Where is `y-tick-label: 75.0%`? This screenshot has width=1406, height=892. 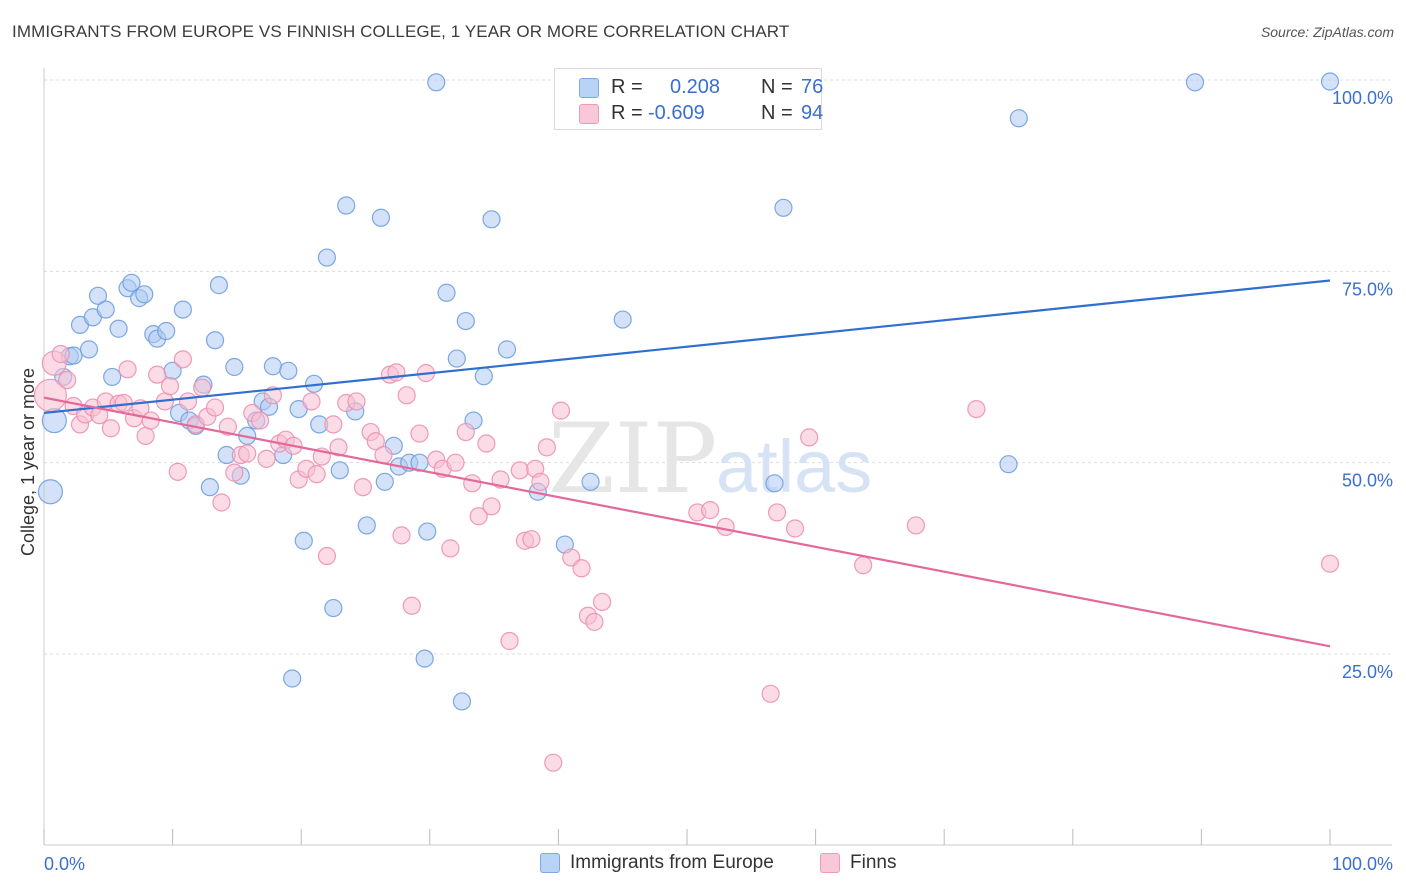 y-tick-label: 75.0% is located at coordinates (1367, 289).